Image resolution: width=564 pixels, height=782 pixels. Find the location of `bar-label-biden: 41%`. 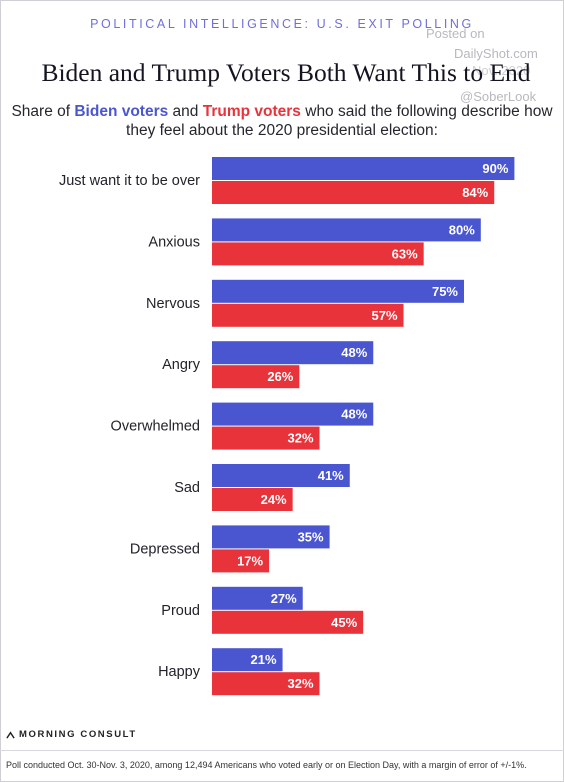

bar-label-biden: 41% is located at coordinates (331, 475).